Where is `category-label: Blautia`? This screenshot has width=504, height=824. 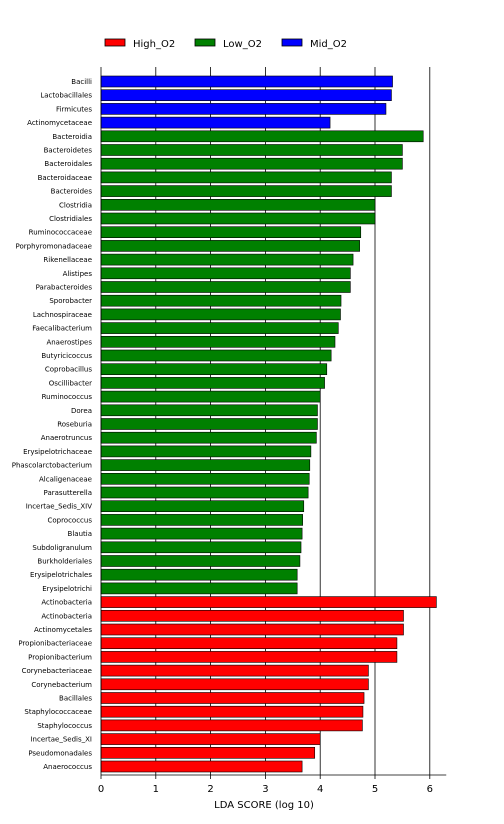 category-label: Blautia is located at coordinates (80, 534).